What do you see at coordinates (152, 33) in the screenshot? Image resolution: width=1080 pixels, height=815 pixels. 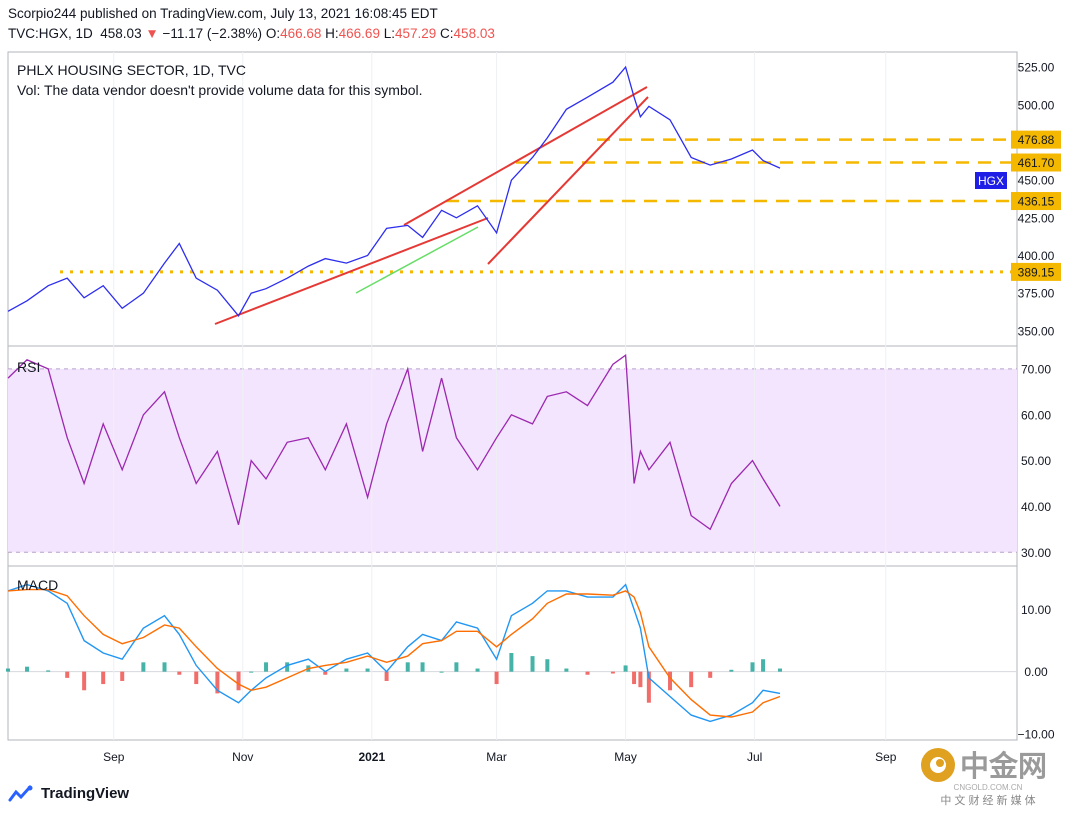 I see `down-arrow-icon: ▼` at bounding box center [152, 33].